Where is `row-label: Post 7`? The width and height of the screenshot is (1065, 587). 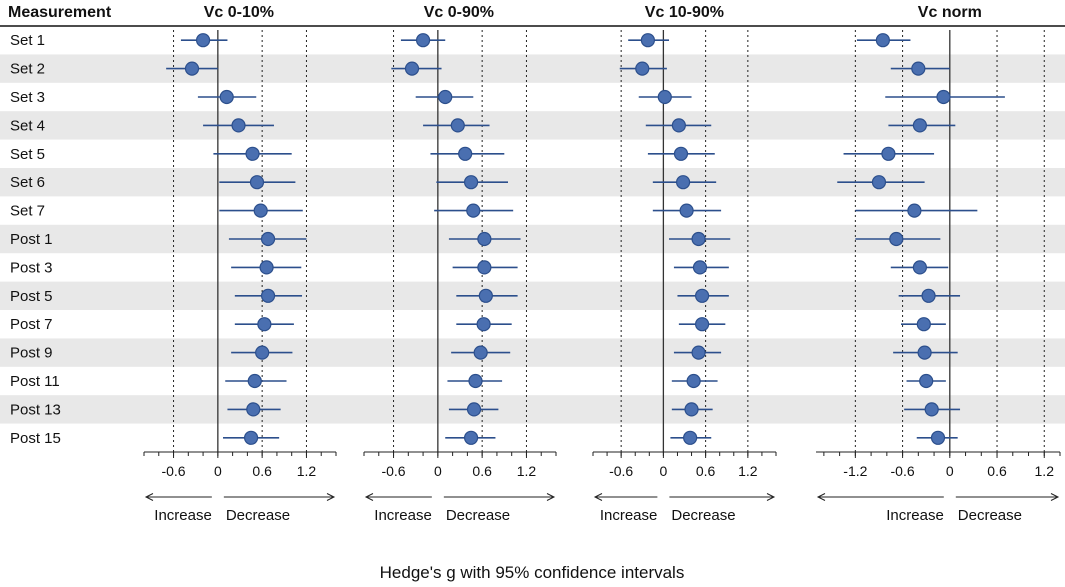 row-label: Post 7 is located at coordinates (31, 324).